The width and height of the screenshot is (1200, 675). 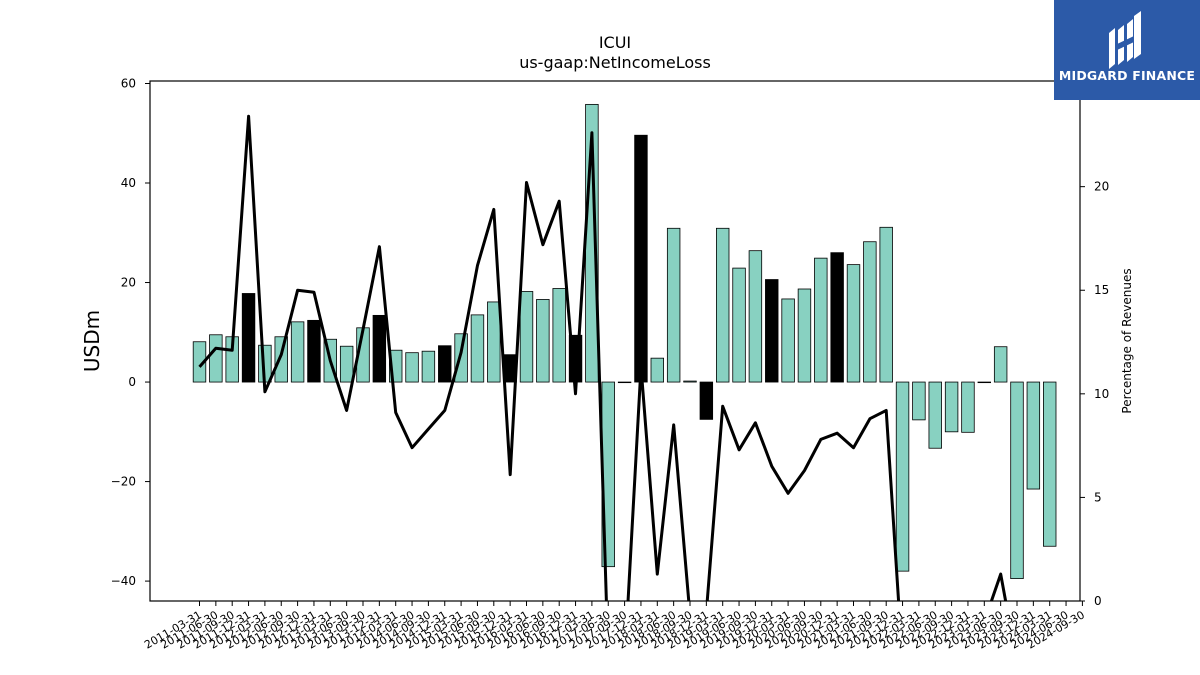 What do you see at coordinates (128, 83) in the screenshot?
I see `y-tick-label: 60` at bounding box center [128, 83].